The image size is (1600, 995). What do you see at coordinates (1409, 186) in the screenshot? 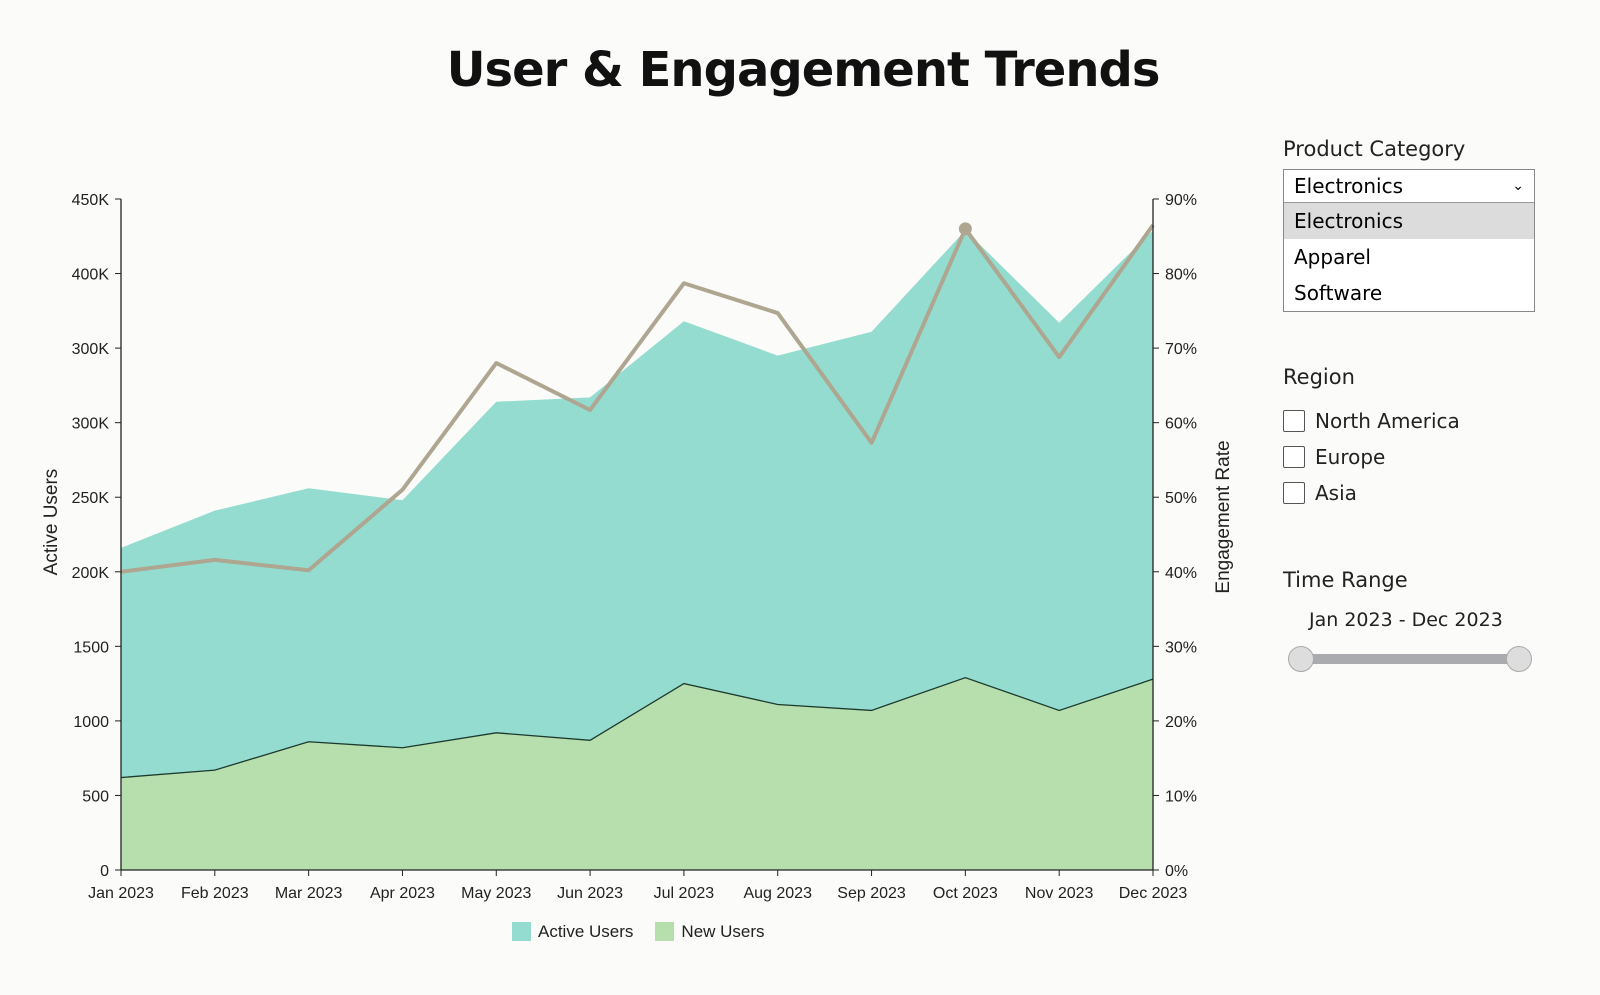
I see `dropdown-selected: Electronics ⌄` at bounding box center [1409, 186].